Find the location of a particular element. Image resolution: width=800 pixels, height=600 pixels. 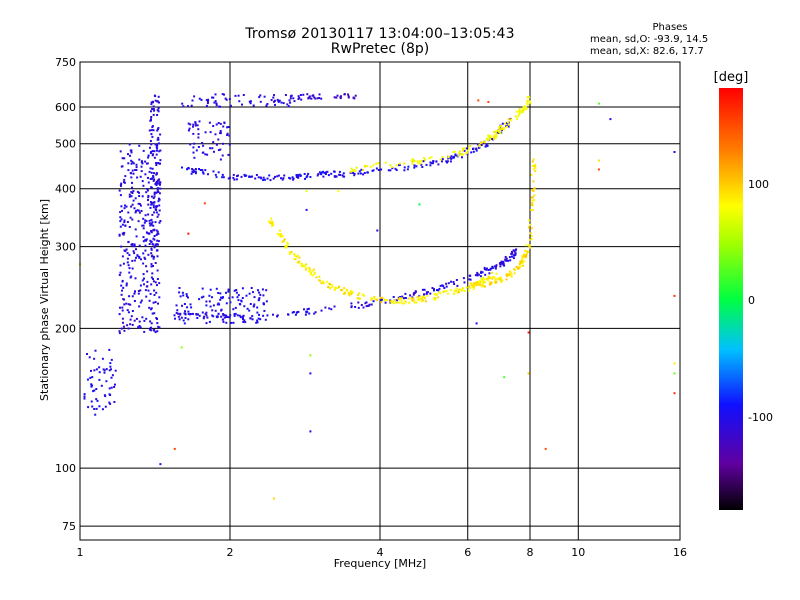

x-tick-label: 4 is located at coordinates (380, 552).